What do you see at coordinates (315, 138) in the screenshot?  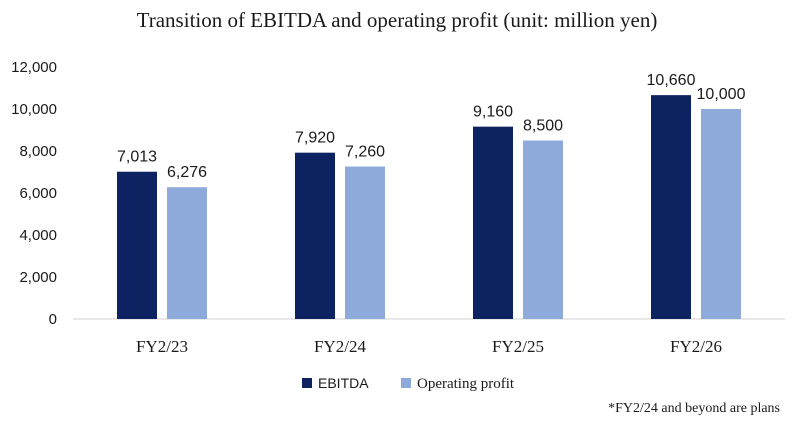 I see `data-label-ebitda: 7,920` at bounding box center [315, 138].